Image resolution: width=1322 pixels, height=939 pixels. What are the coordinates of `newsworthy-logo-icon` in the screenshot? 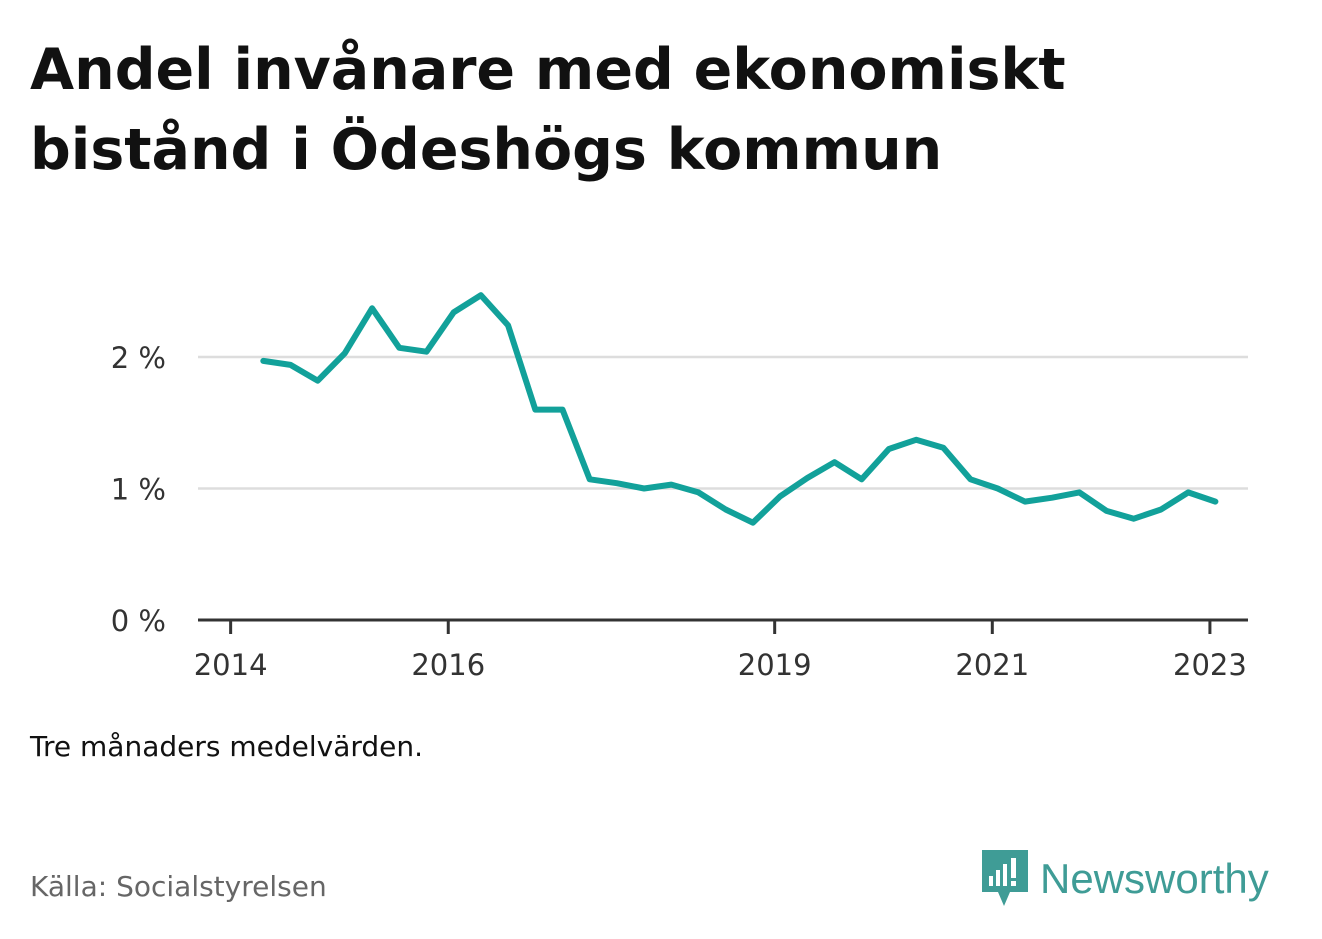 It's located at (1005, 878).